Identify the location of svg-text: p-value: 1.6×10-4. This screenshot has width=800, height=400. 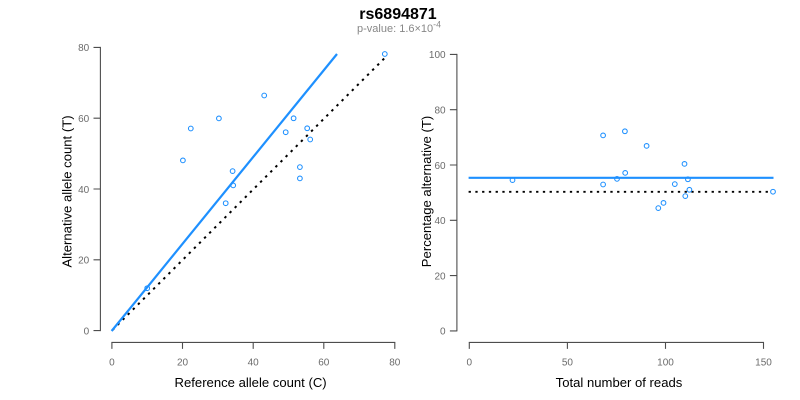
(399, 27).